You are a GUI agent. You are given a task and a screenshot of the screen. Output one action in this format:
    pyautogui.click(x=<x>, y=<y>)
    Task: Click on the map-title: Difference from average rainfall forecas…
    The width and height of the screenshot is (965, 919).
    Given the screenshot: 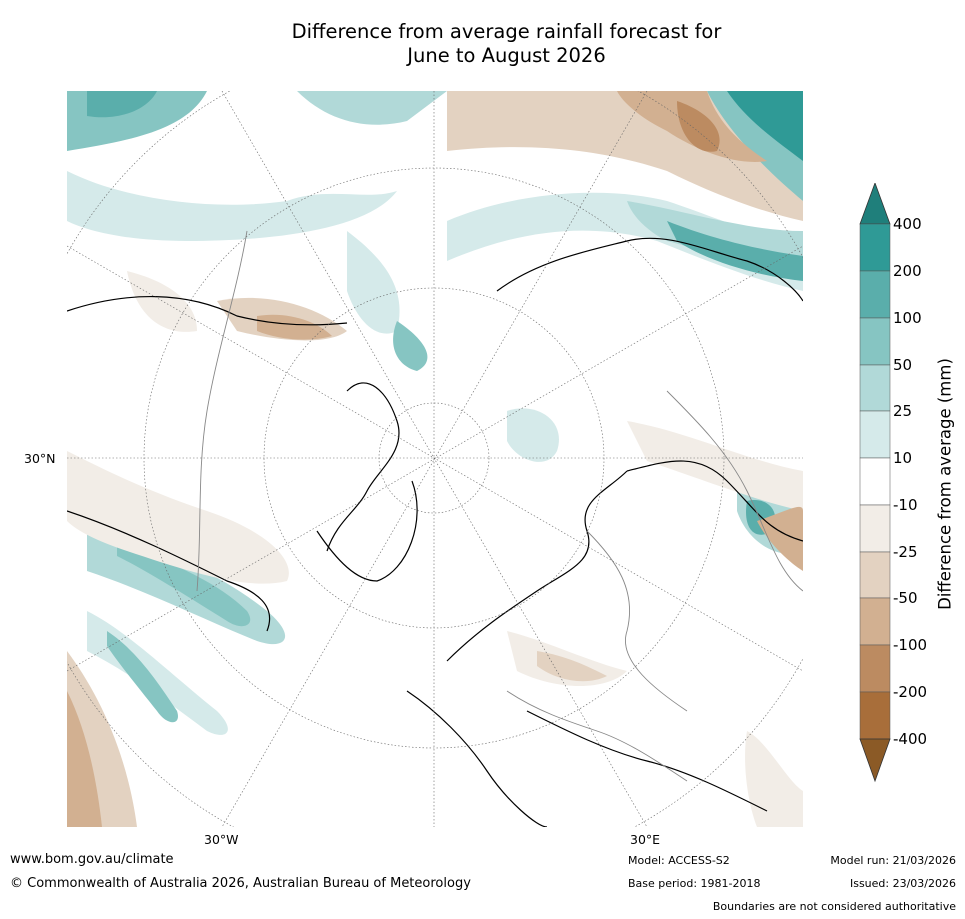 What is the action you would take?
    pyautogui.click(x=482, y=44)
    